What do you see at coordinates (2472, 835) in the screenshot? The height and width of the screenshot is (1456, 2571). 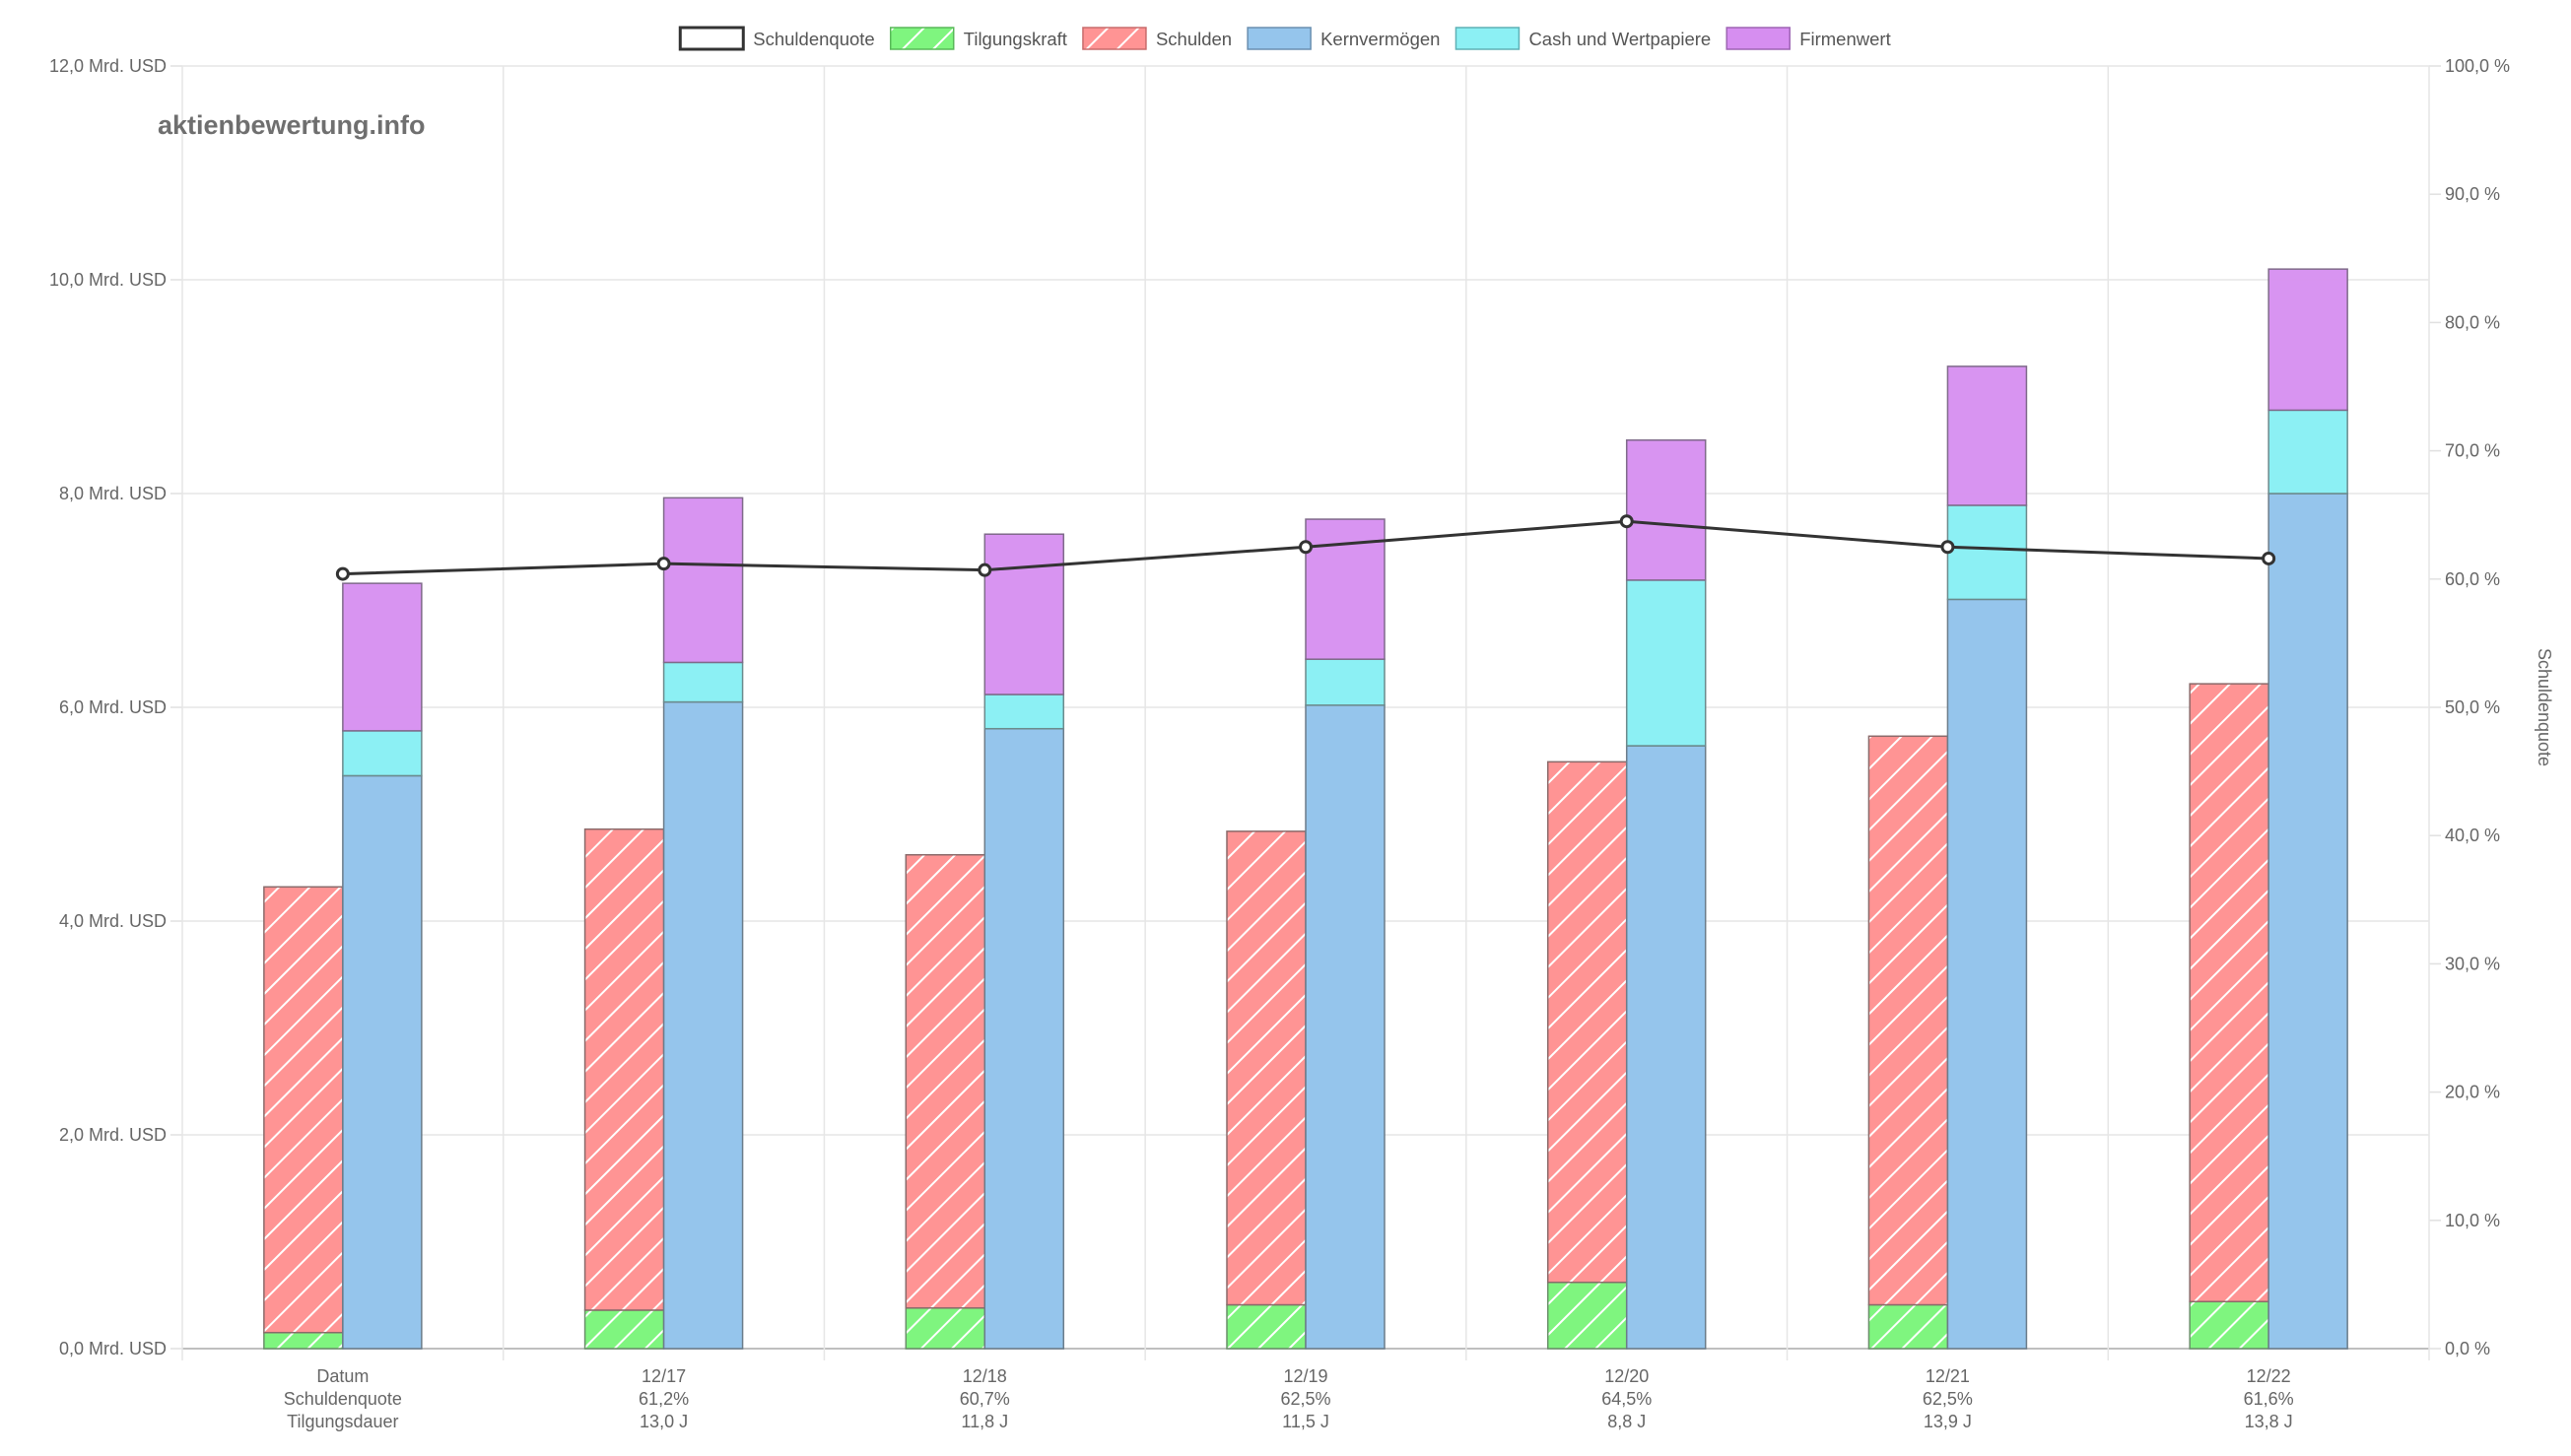 I see `y-right-tick-label: 40,0 %` at bounding box center [2472, 835].